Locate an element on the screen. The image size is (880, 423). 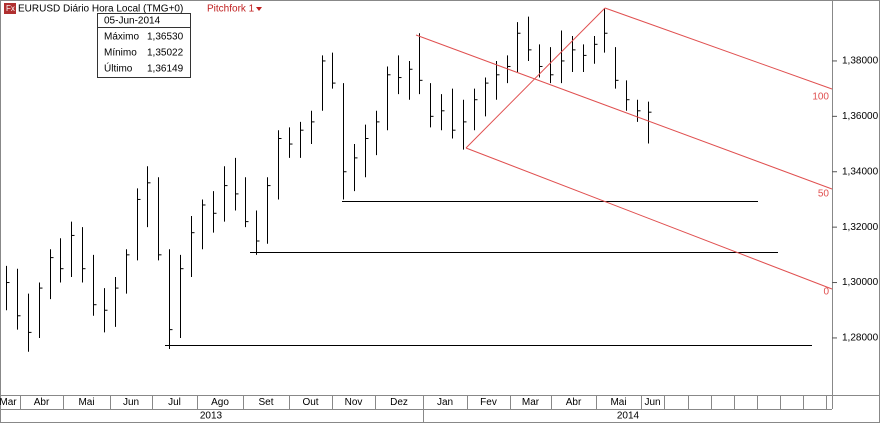
info-label: Máximo is located at coordinates (121, 37).